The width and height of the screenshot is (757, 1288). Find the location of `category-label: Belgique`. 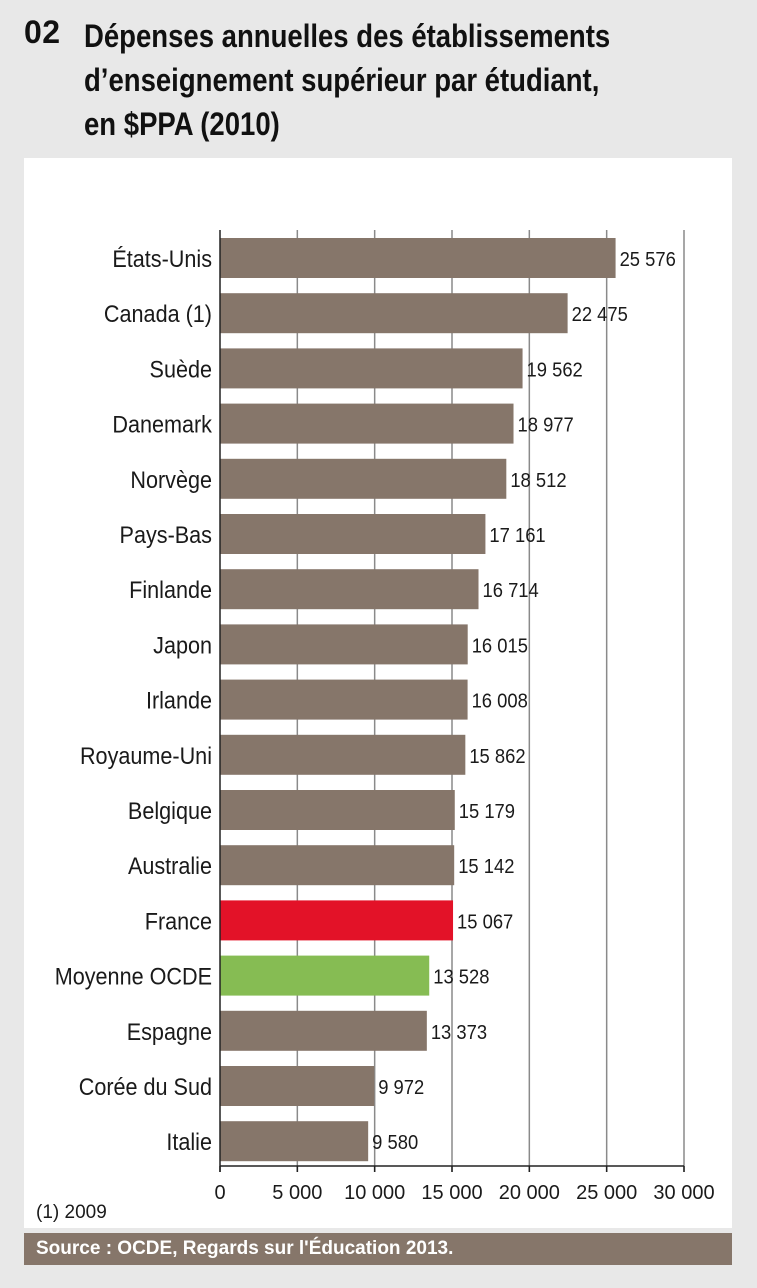

category-label: Belgique is located at coordinates (170, 810).